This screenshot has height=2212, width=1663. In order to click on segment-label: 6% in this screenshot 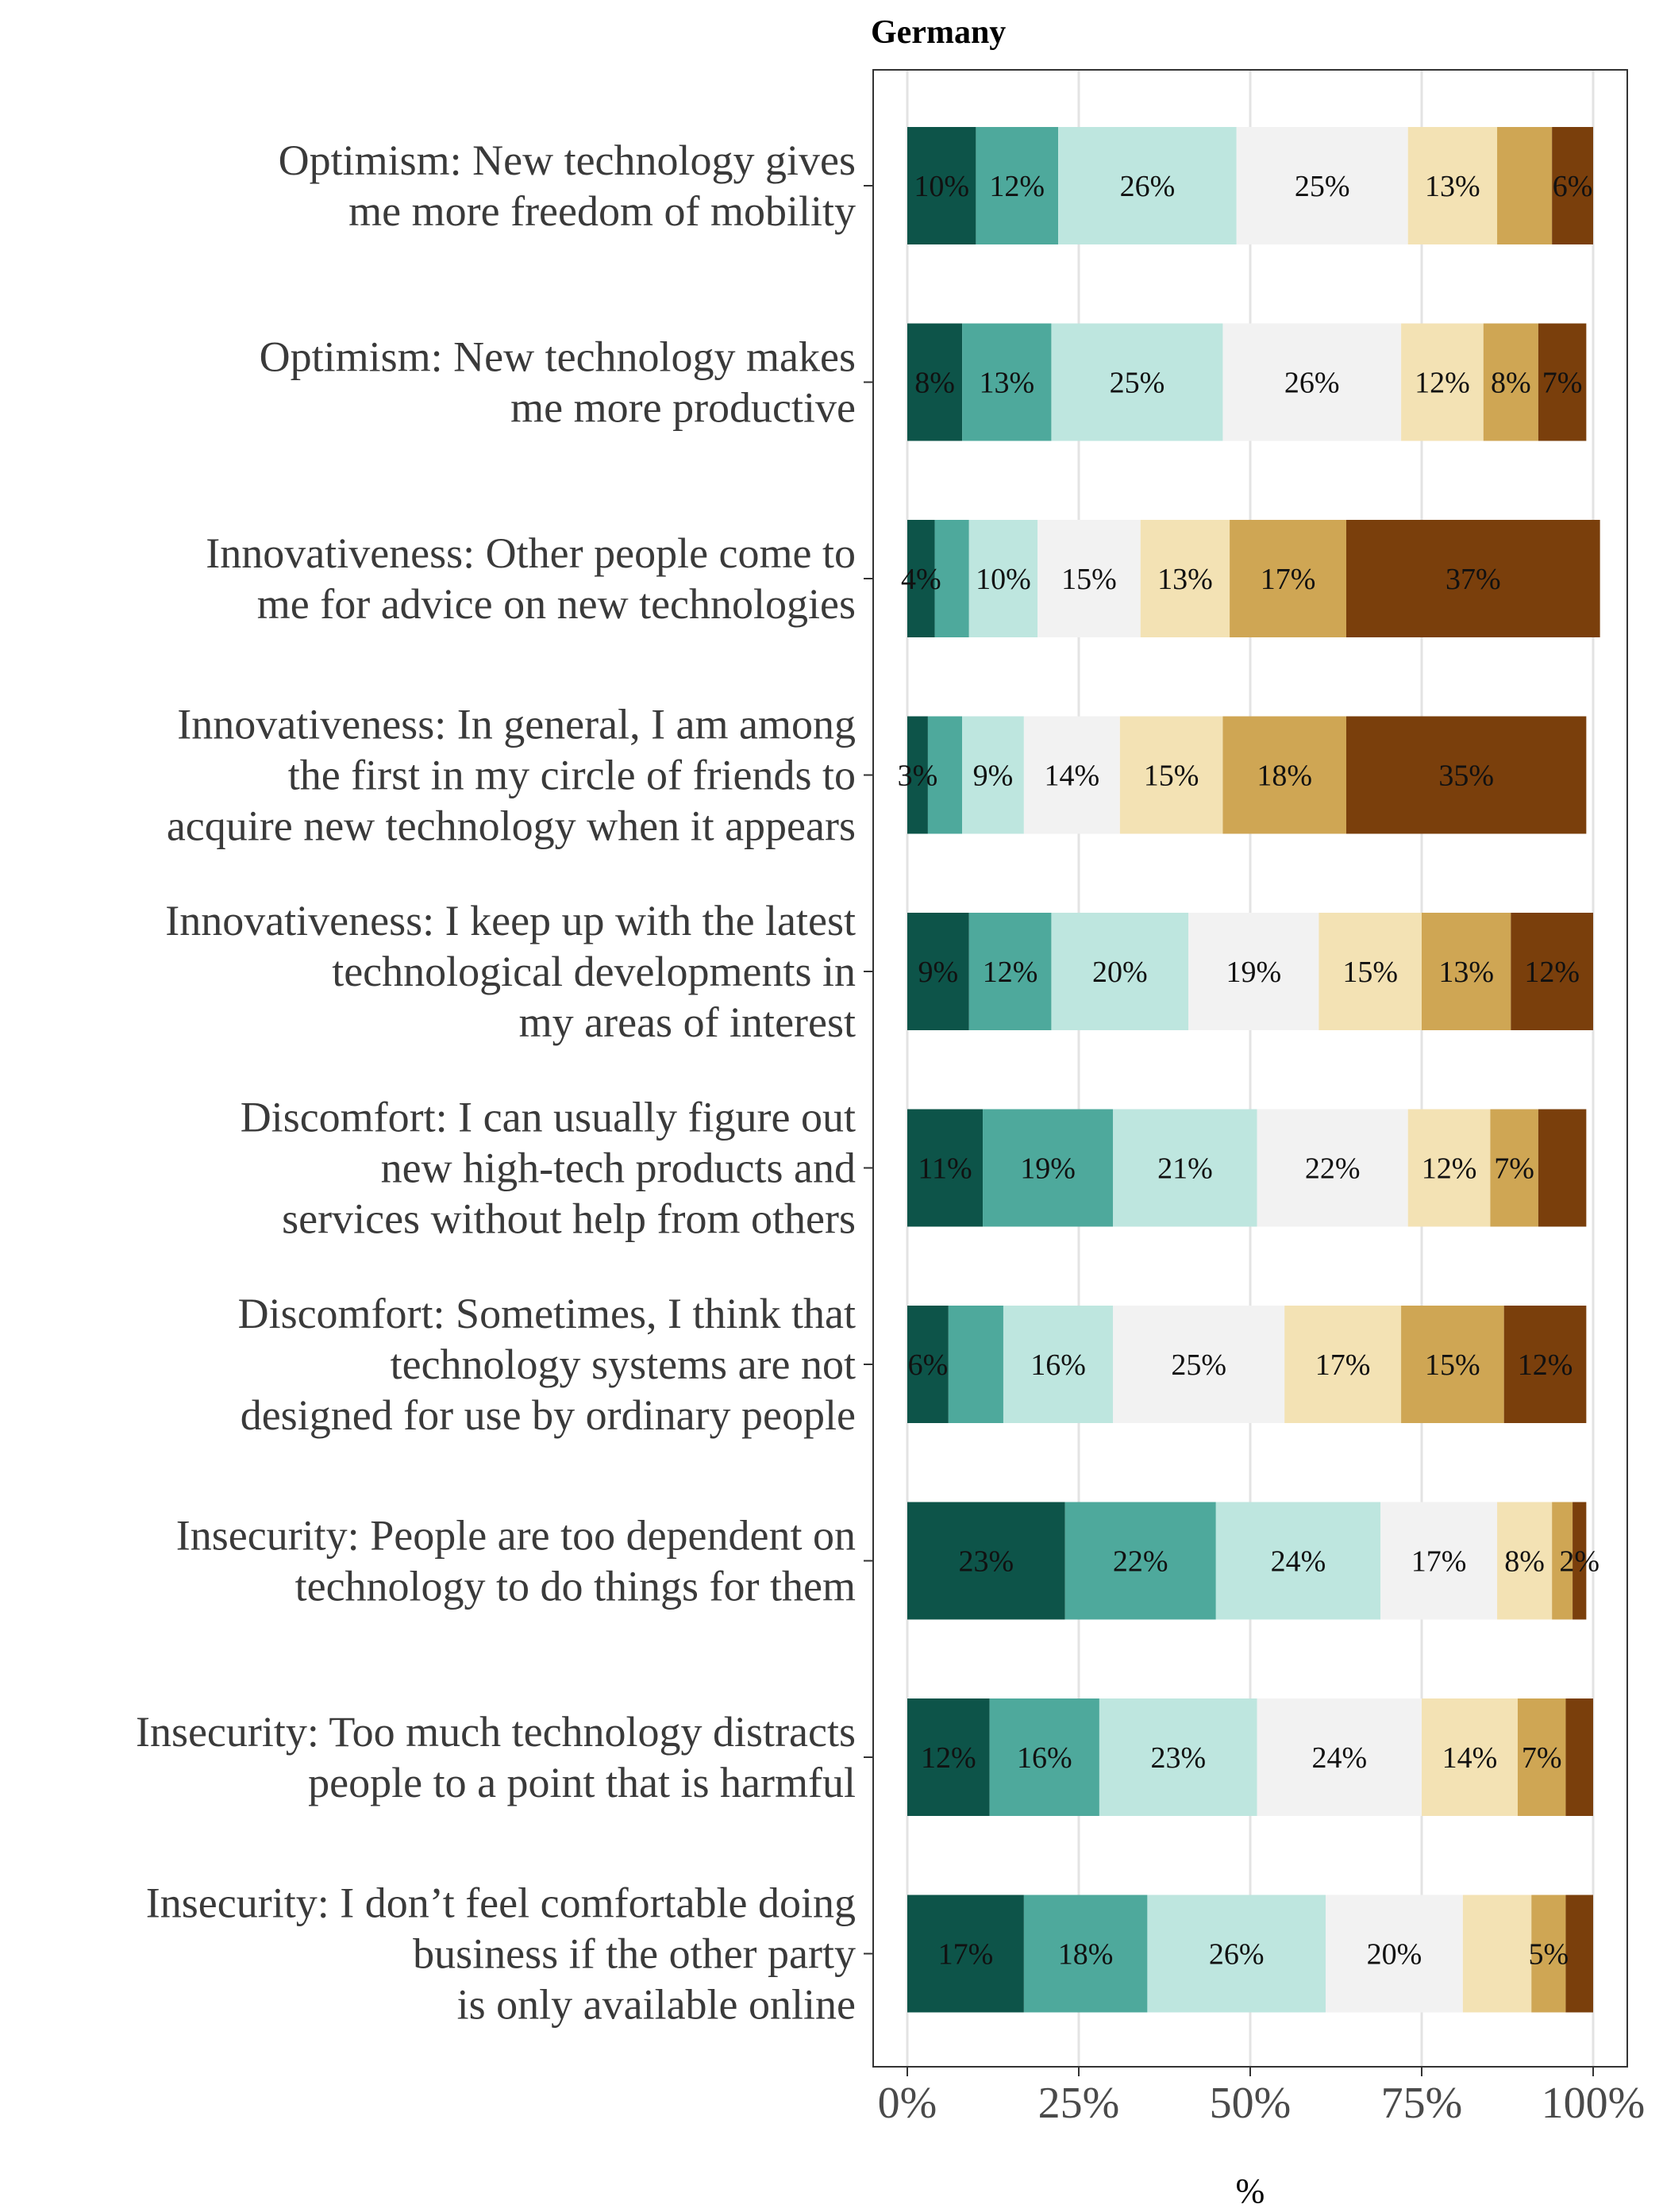, I will do `click(1573, 186)`.